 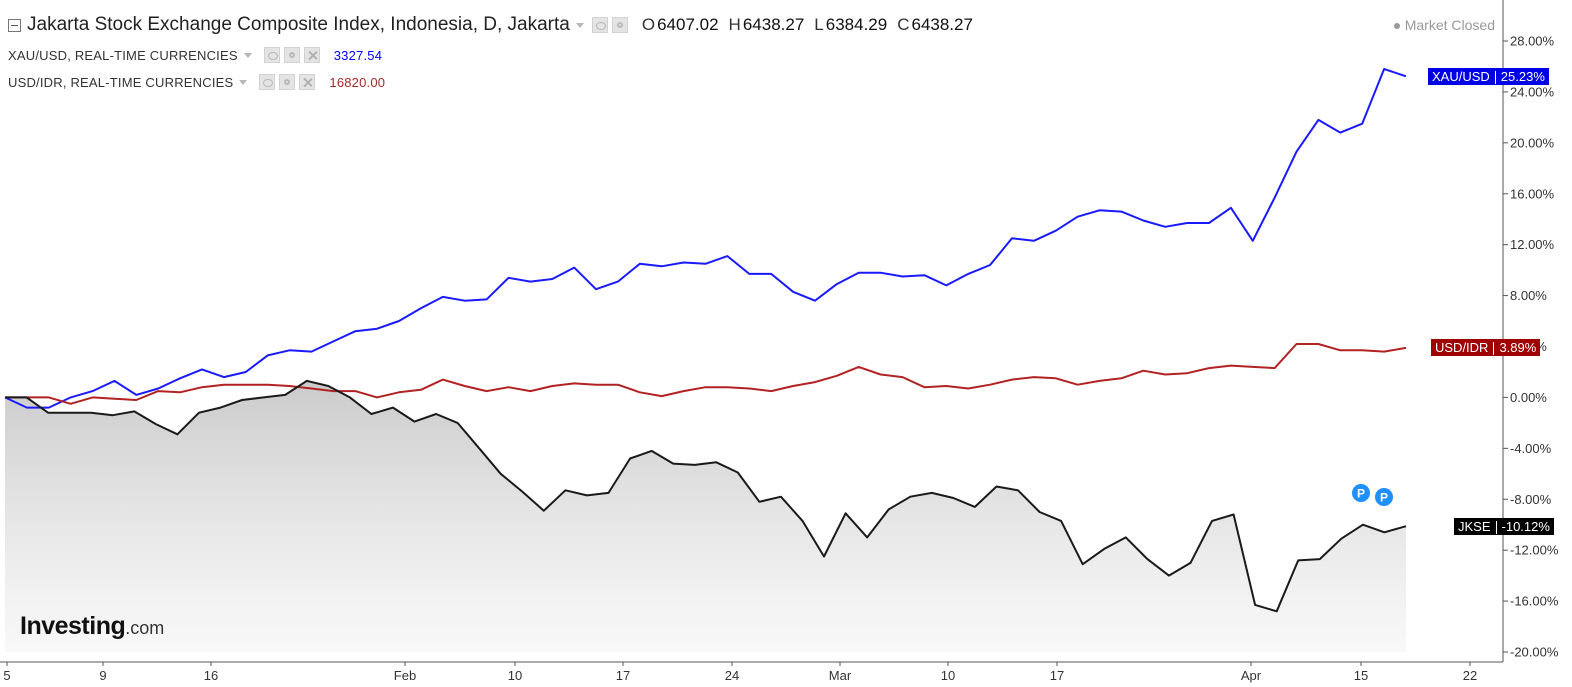 What do you see at coordinates (1532, 142) in the screenshot?
I see `y-tick-label: 20.00%` at bounding box center [1532, 142].